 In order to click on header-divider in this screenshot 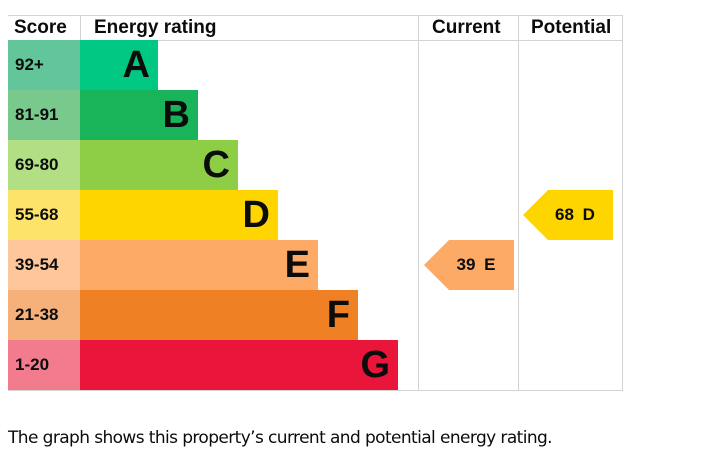, I will do `click(315, 40)`.